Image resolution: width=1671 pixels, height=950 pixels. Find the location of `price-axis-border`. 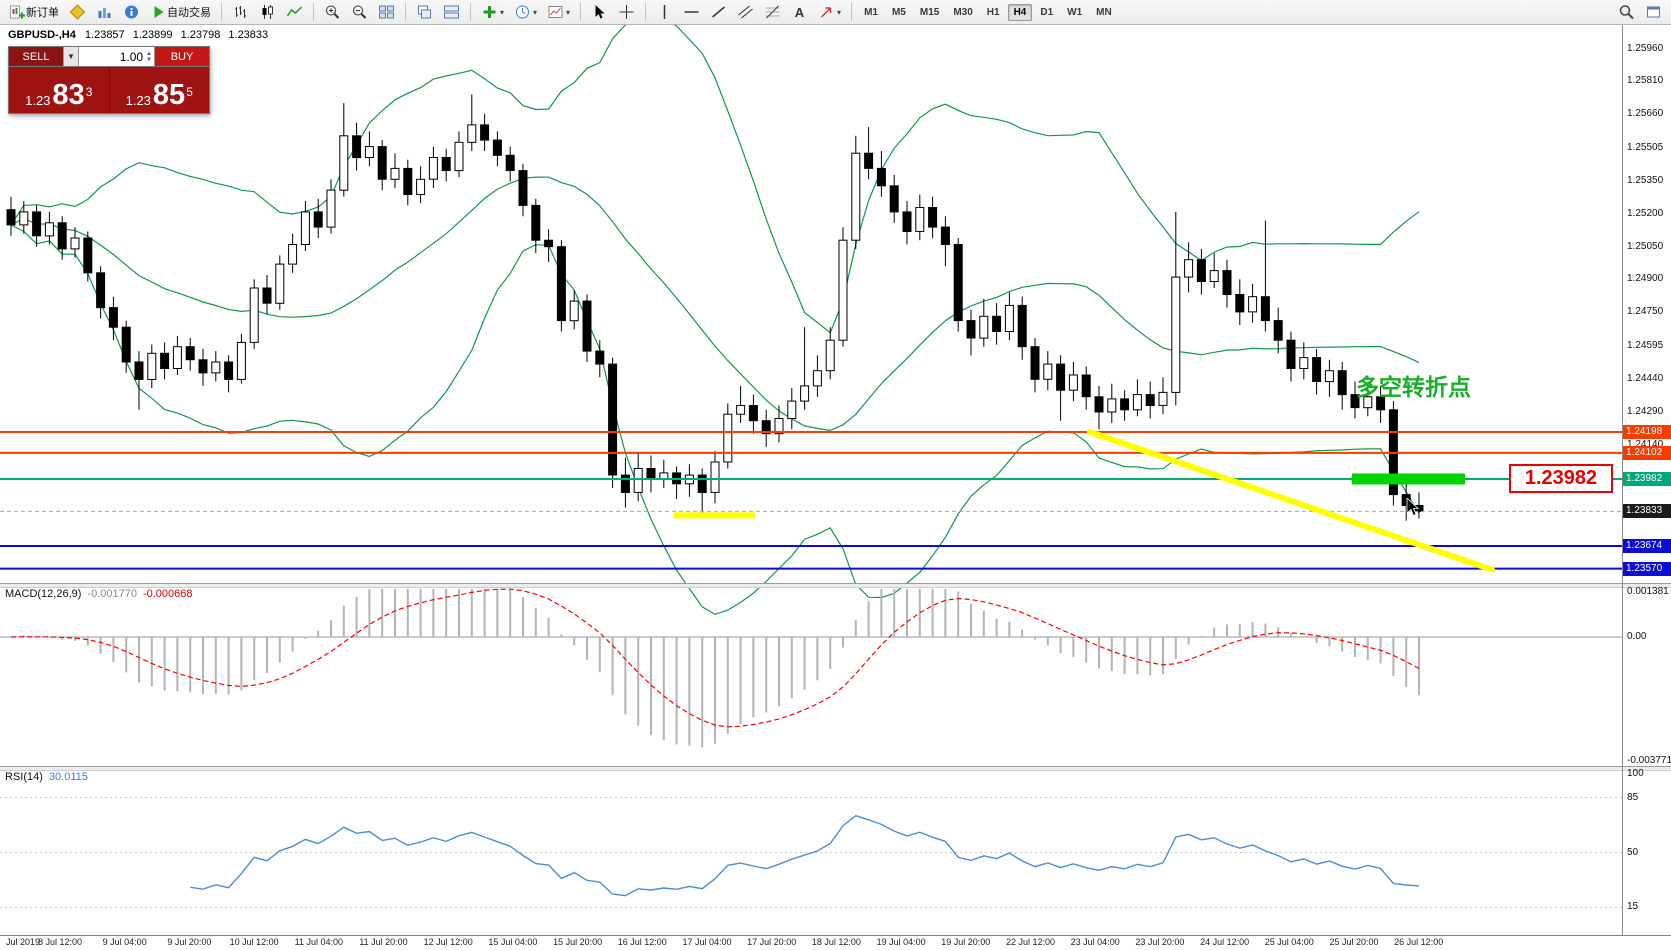

price-axis-border is located at coordinates (1622, 487).